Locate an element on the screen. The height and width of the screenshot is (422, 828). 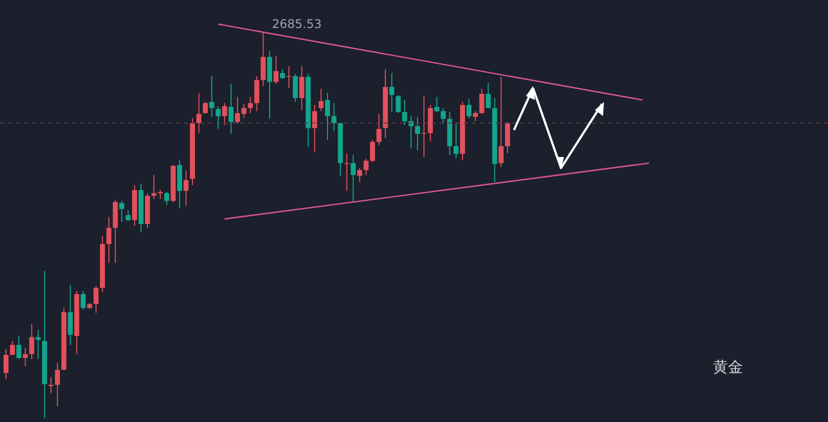
text: 黄金 is located at coordinates (728, 367).